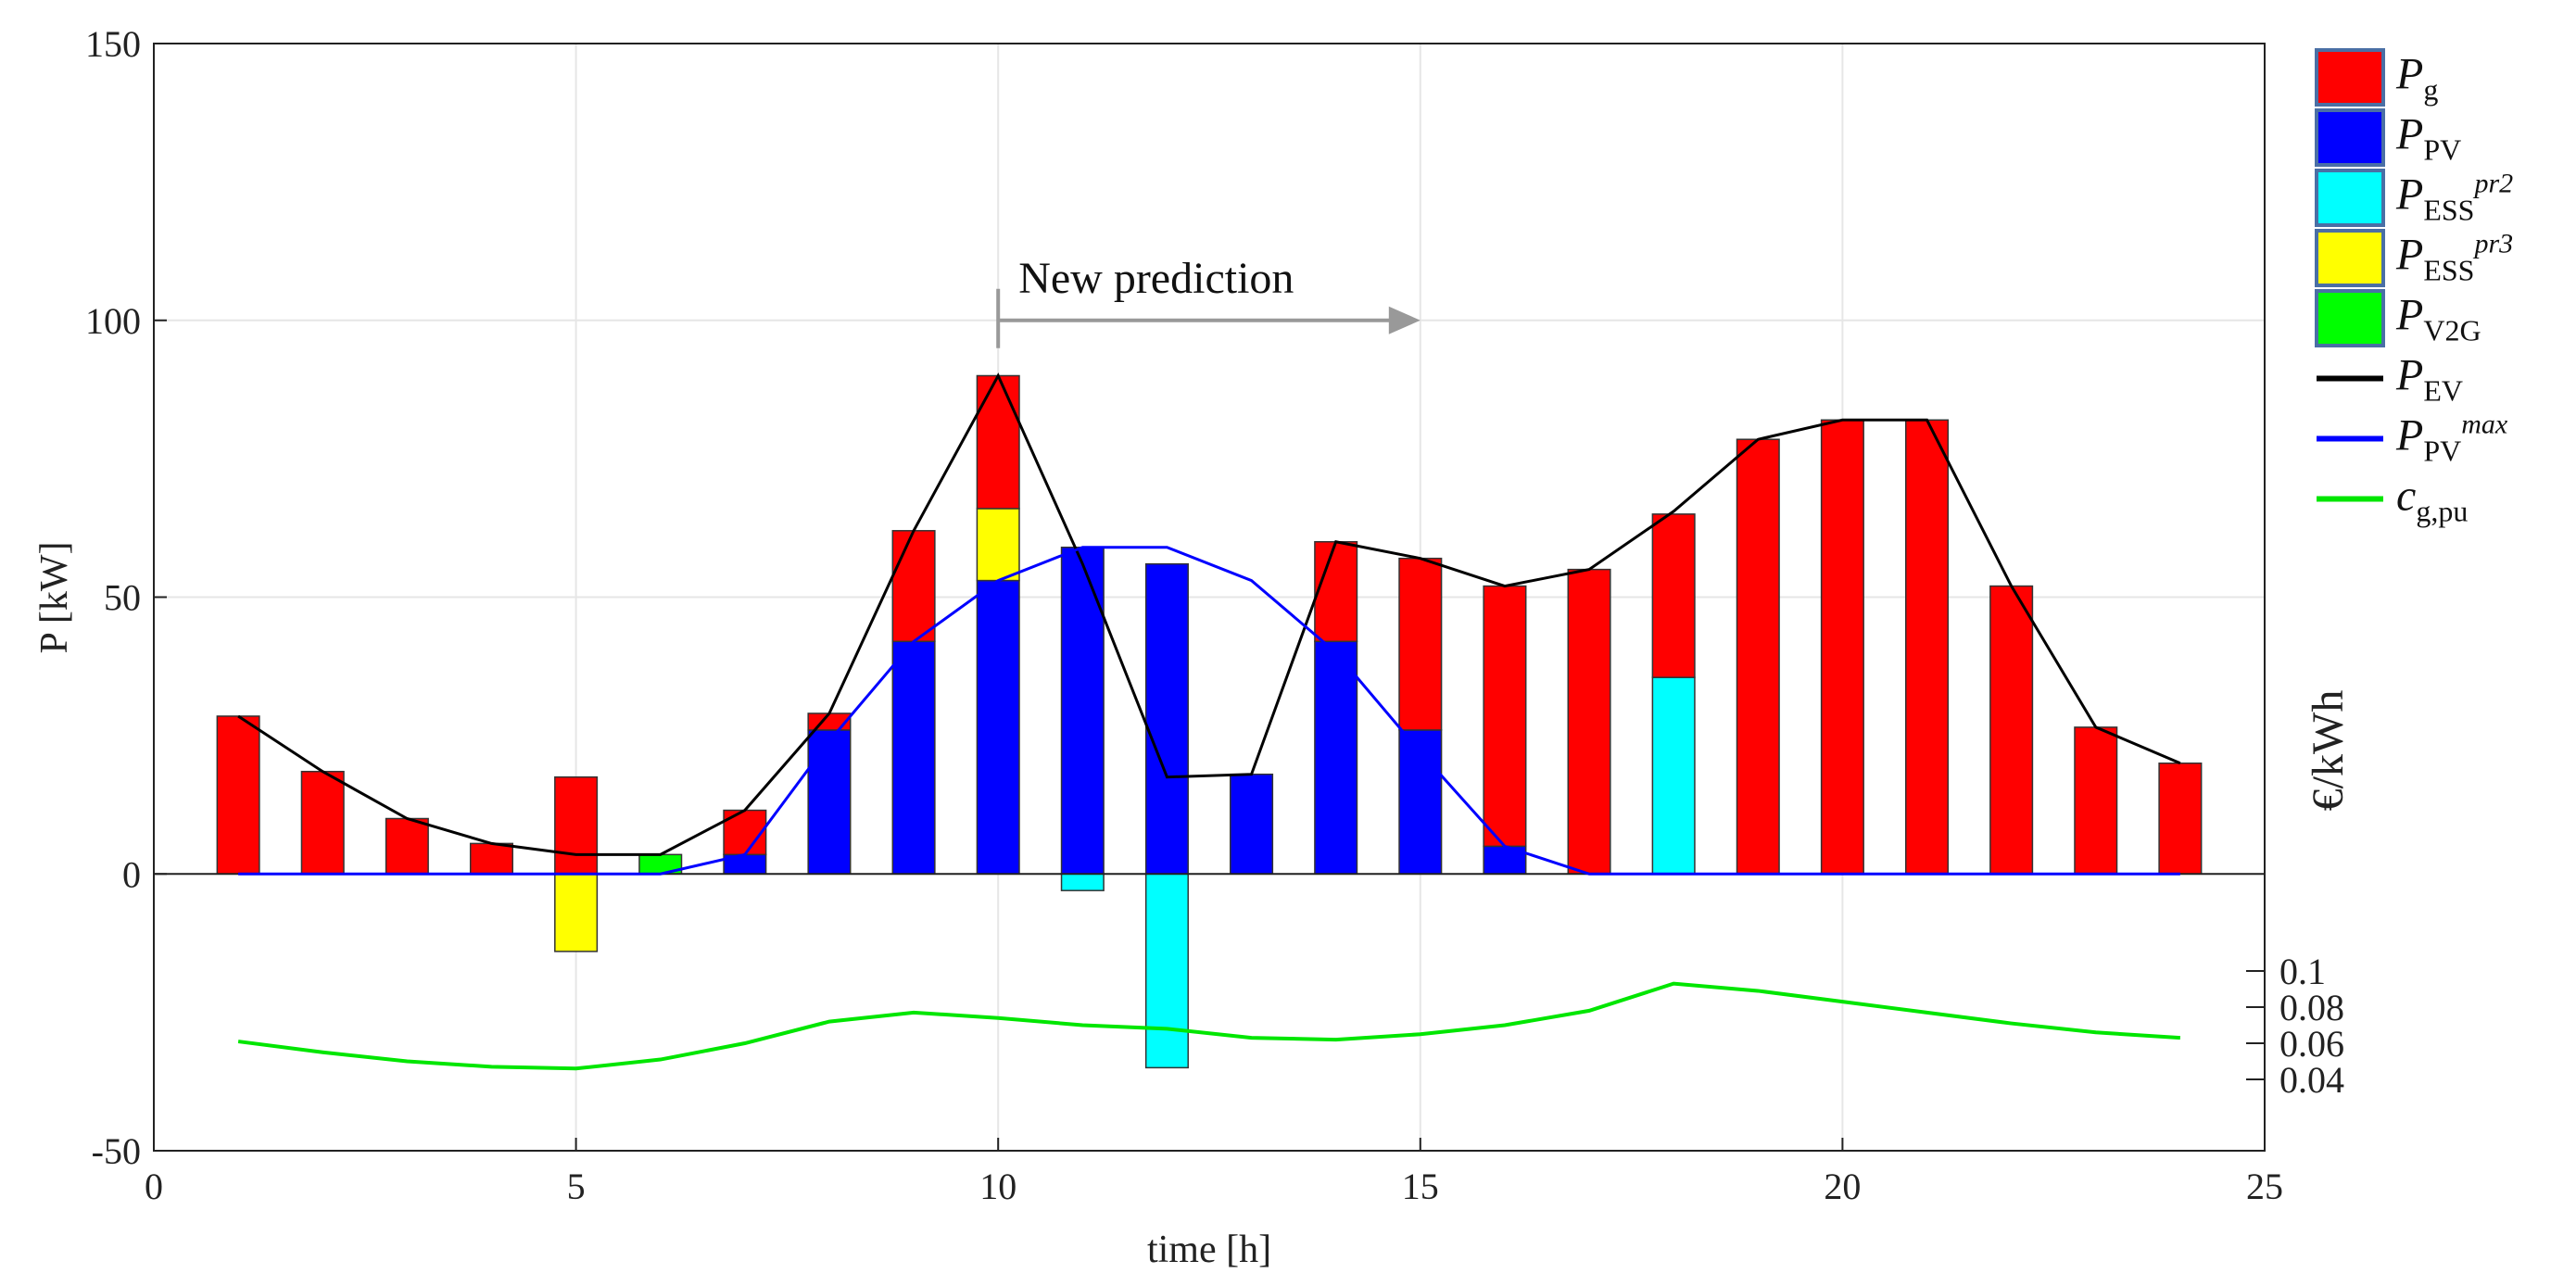  I want to click on legend-entry-pv2g: PV2G, so click(2398, 318).